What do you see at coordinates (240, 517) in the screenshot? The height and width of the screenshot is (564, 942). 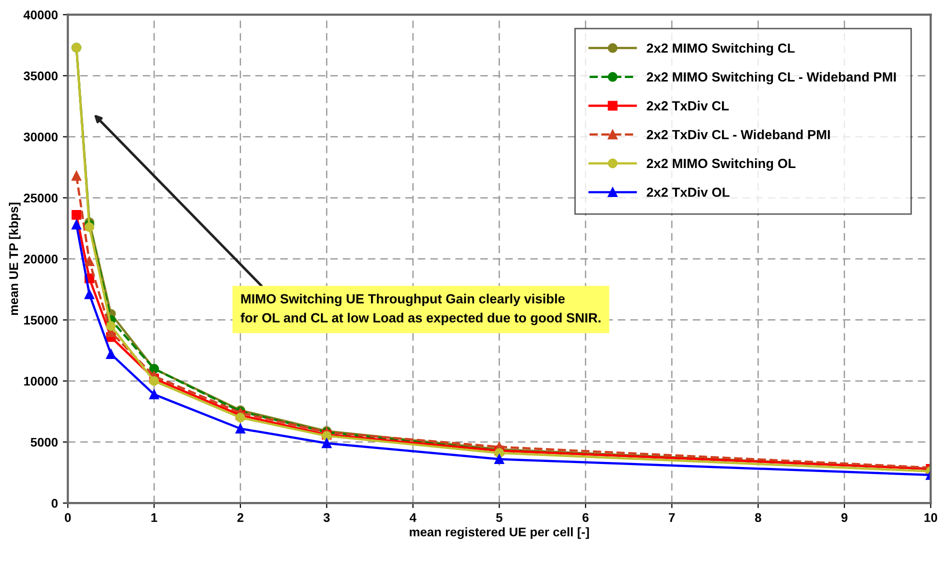 I see `x-tick-label: 2` at bounding box center [240, 517].